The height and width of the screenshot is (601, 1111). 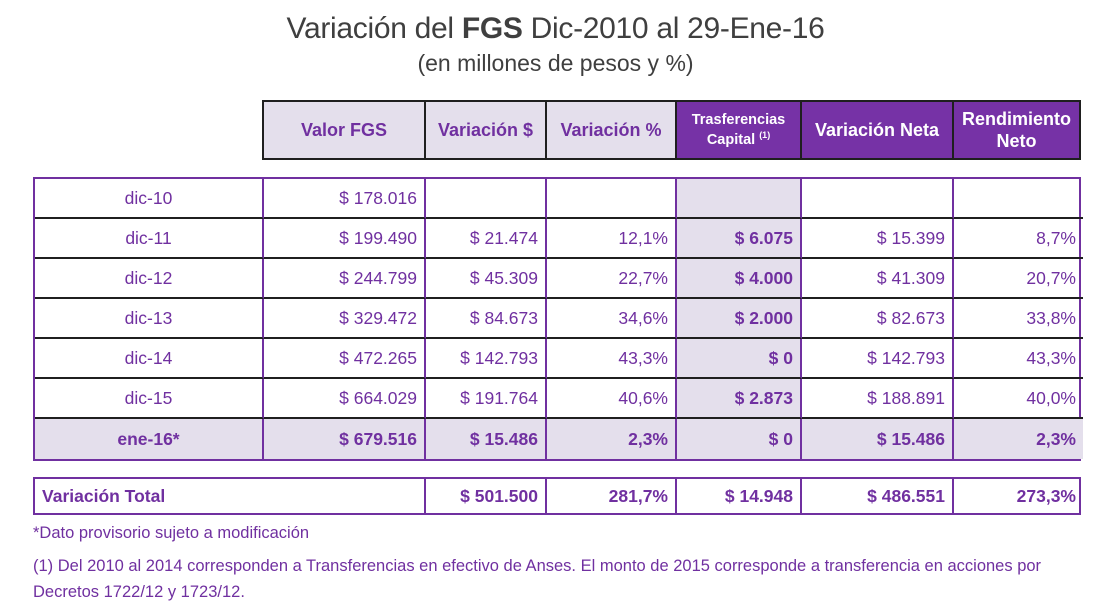 I want to click on trasferencias-label: Trasferencias Capital, so click(x=738, y=130).